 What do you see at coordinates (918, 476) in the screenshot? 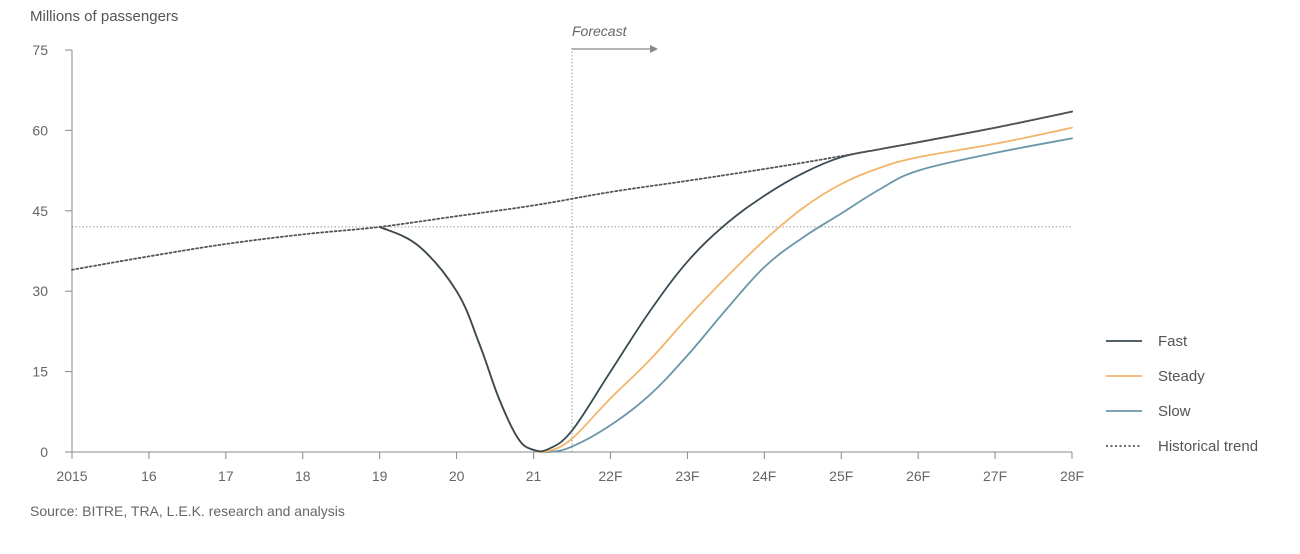
I see `x-tick-label: 26F` at bounding box center [918, 476].